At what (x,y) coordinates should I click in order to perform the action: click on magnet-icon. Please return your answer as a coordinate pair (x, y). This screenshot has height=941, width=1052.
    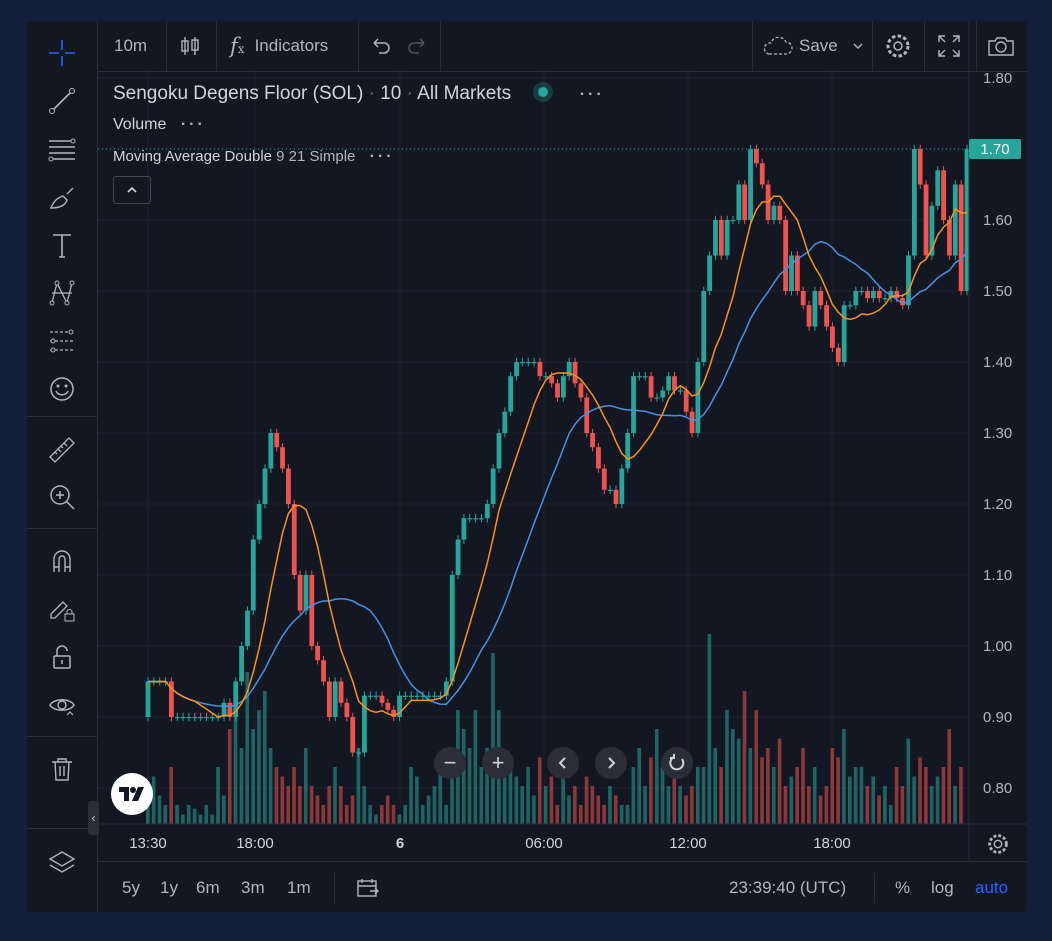
    Looking at the image, I should click on (62, 561).